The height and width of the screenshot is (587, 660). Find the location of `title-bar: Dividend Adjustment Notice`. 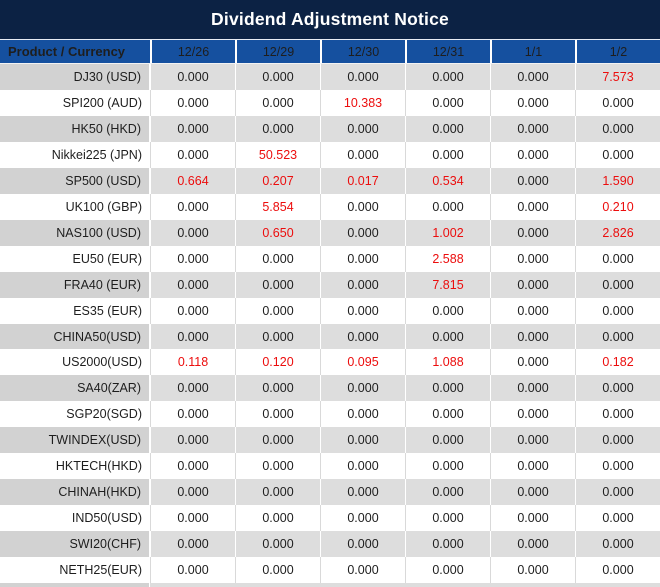

title-bar: Dividend Adjustment Notice is located at coordinates (330, 20).